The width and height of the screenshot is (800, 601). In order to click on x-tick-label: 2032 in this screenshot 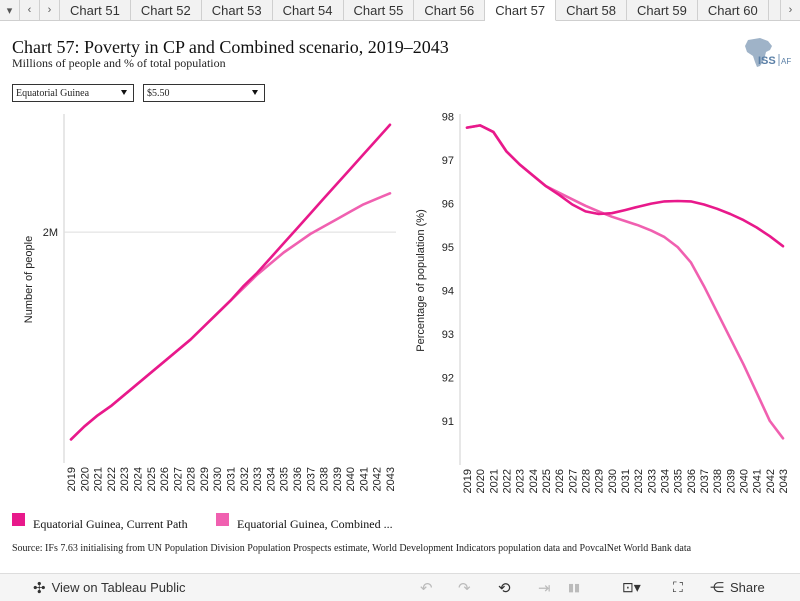, I will do `click(639, 481)`.